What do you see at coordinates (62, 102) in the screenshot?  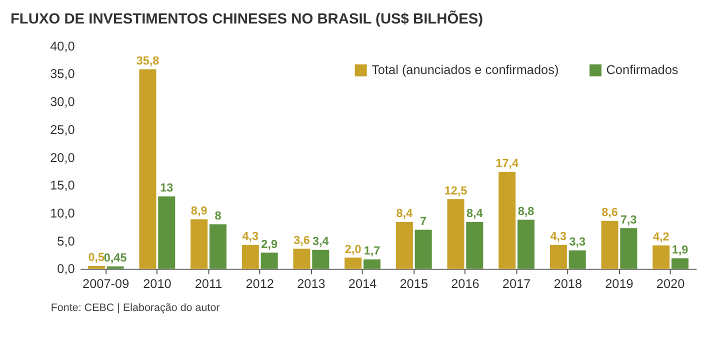 I see `y-tick-label: 30,0` at bounding box center [62, 102].